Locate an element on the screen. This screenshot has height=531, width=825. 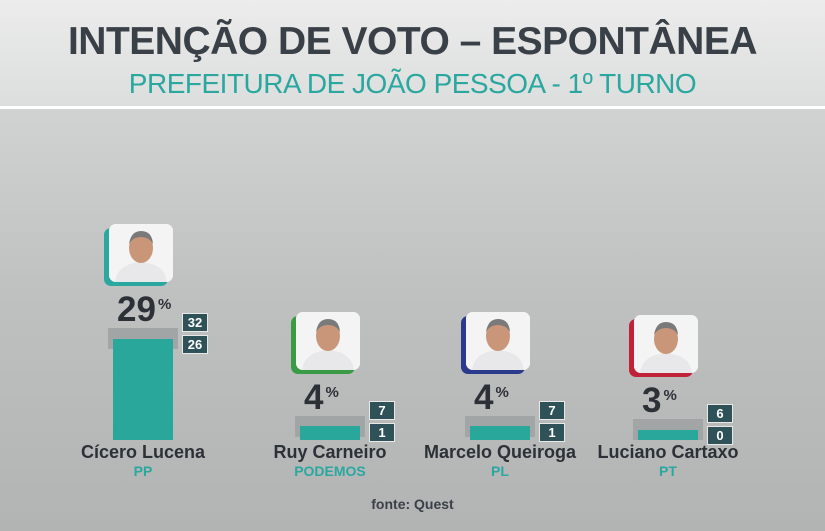
header-divider is located at coordinates (412, 107).